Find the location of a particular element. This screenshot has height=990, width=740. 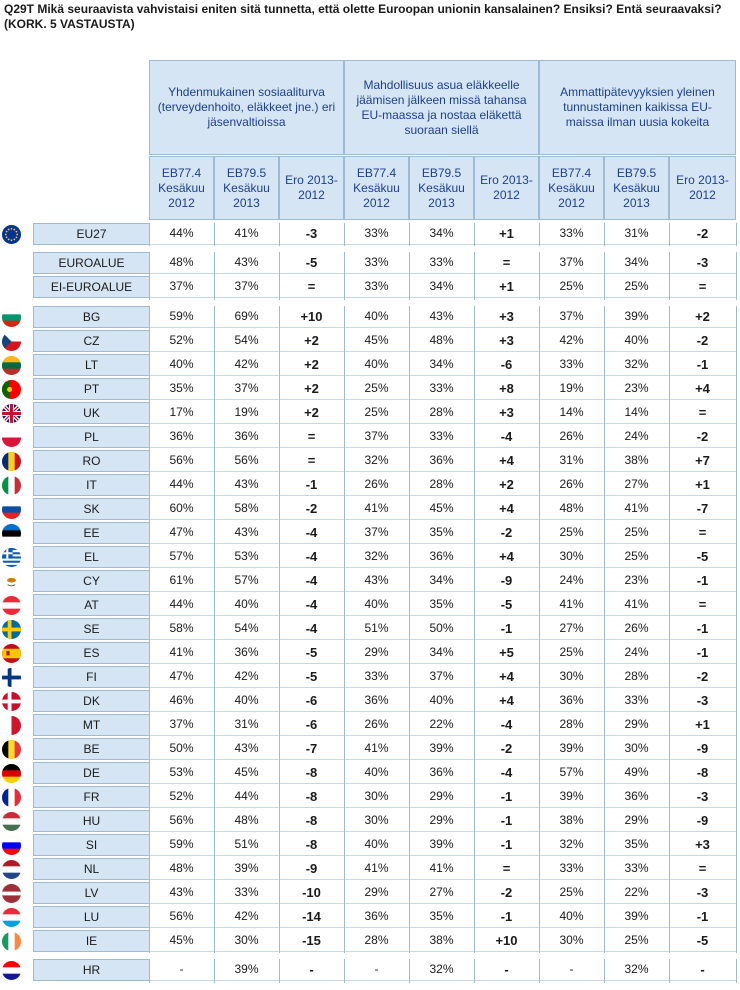

value-cell: 42% is located at coordinates (246, 917).